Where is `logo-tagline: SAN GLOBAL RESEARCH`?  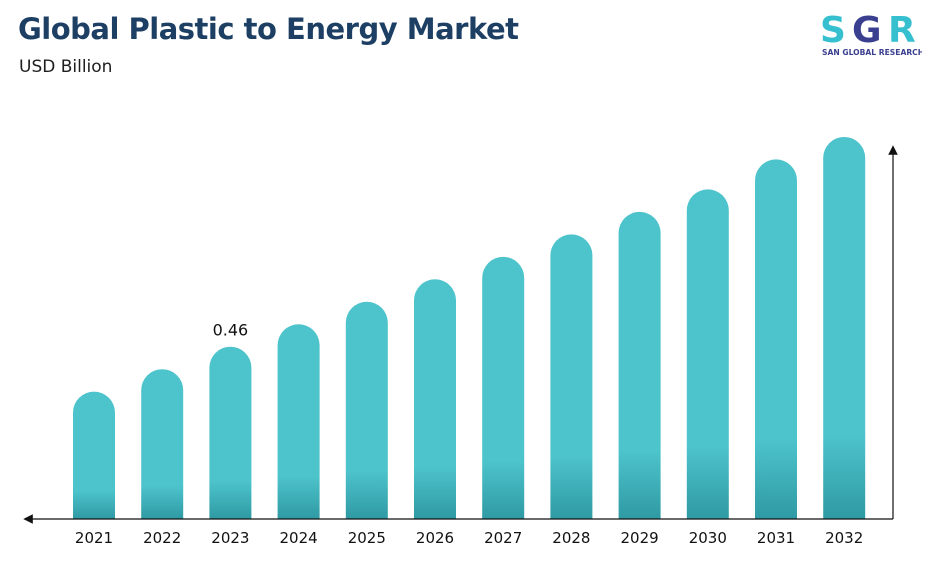
logo-tagline: SAN GLOBAL RESEARCH is located at coordinates (872, 52).